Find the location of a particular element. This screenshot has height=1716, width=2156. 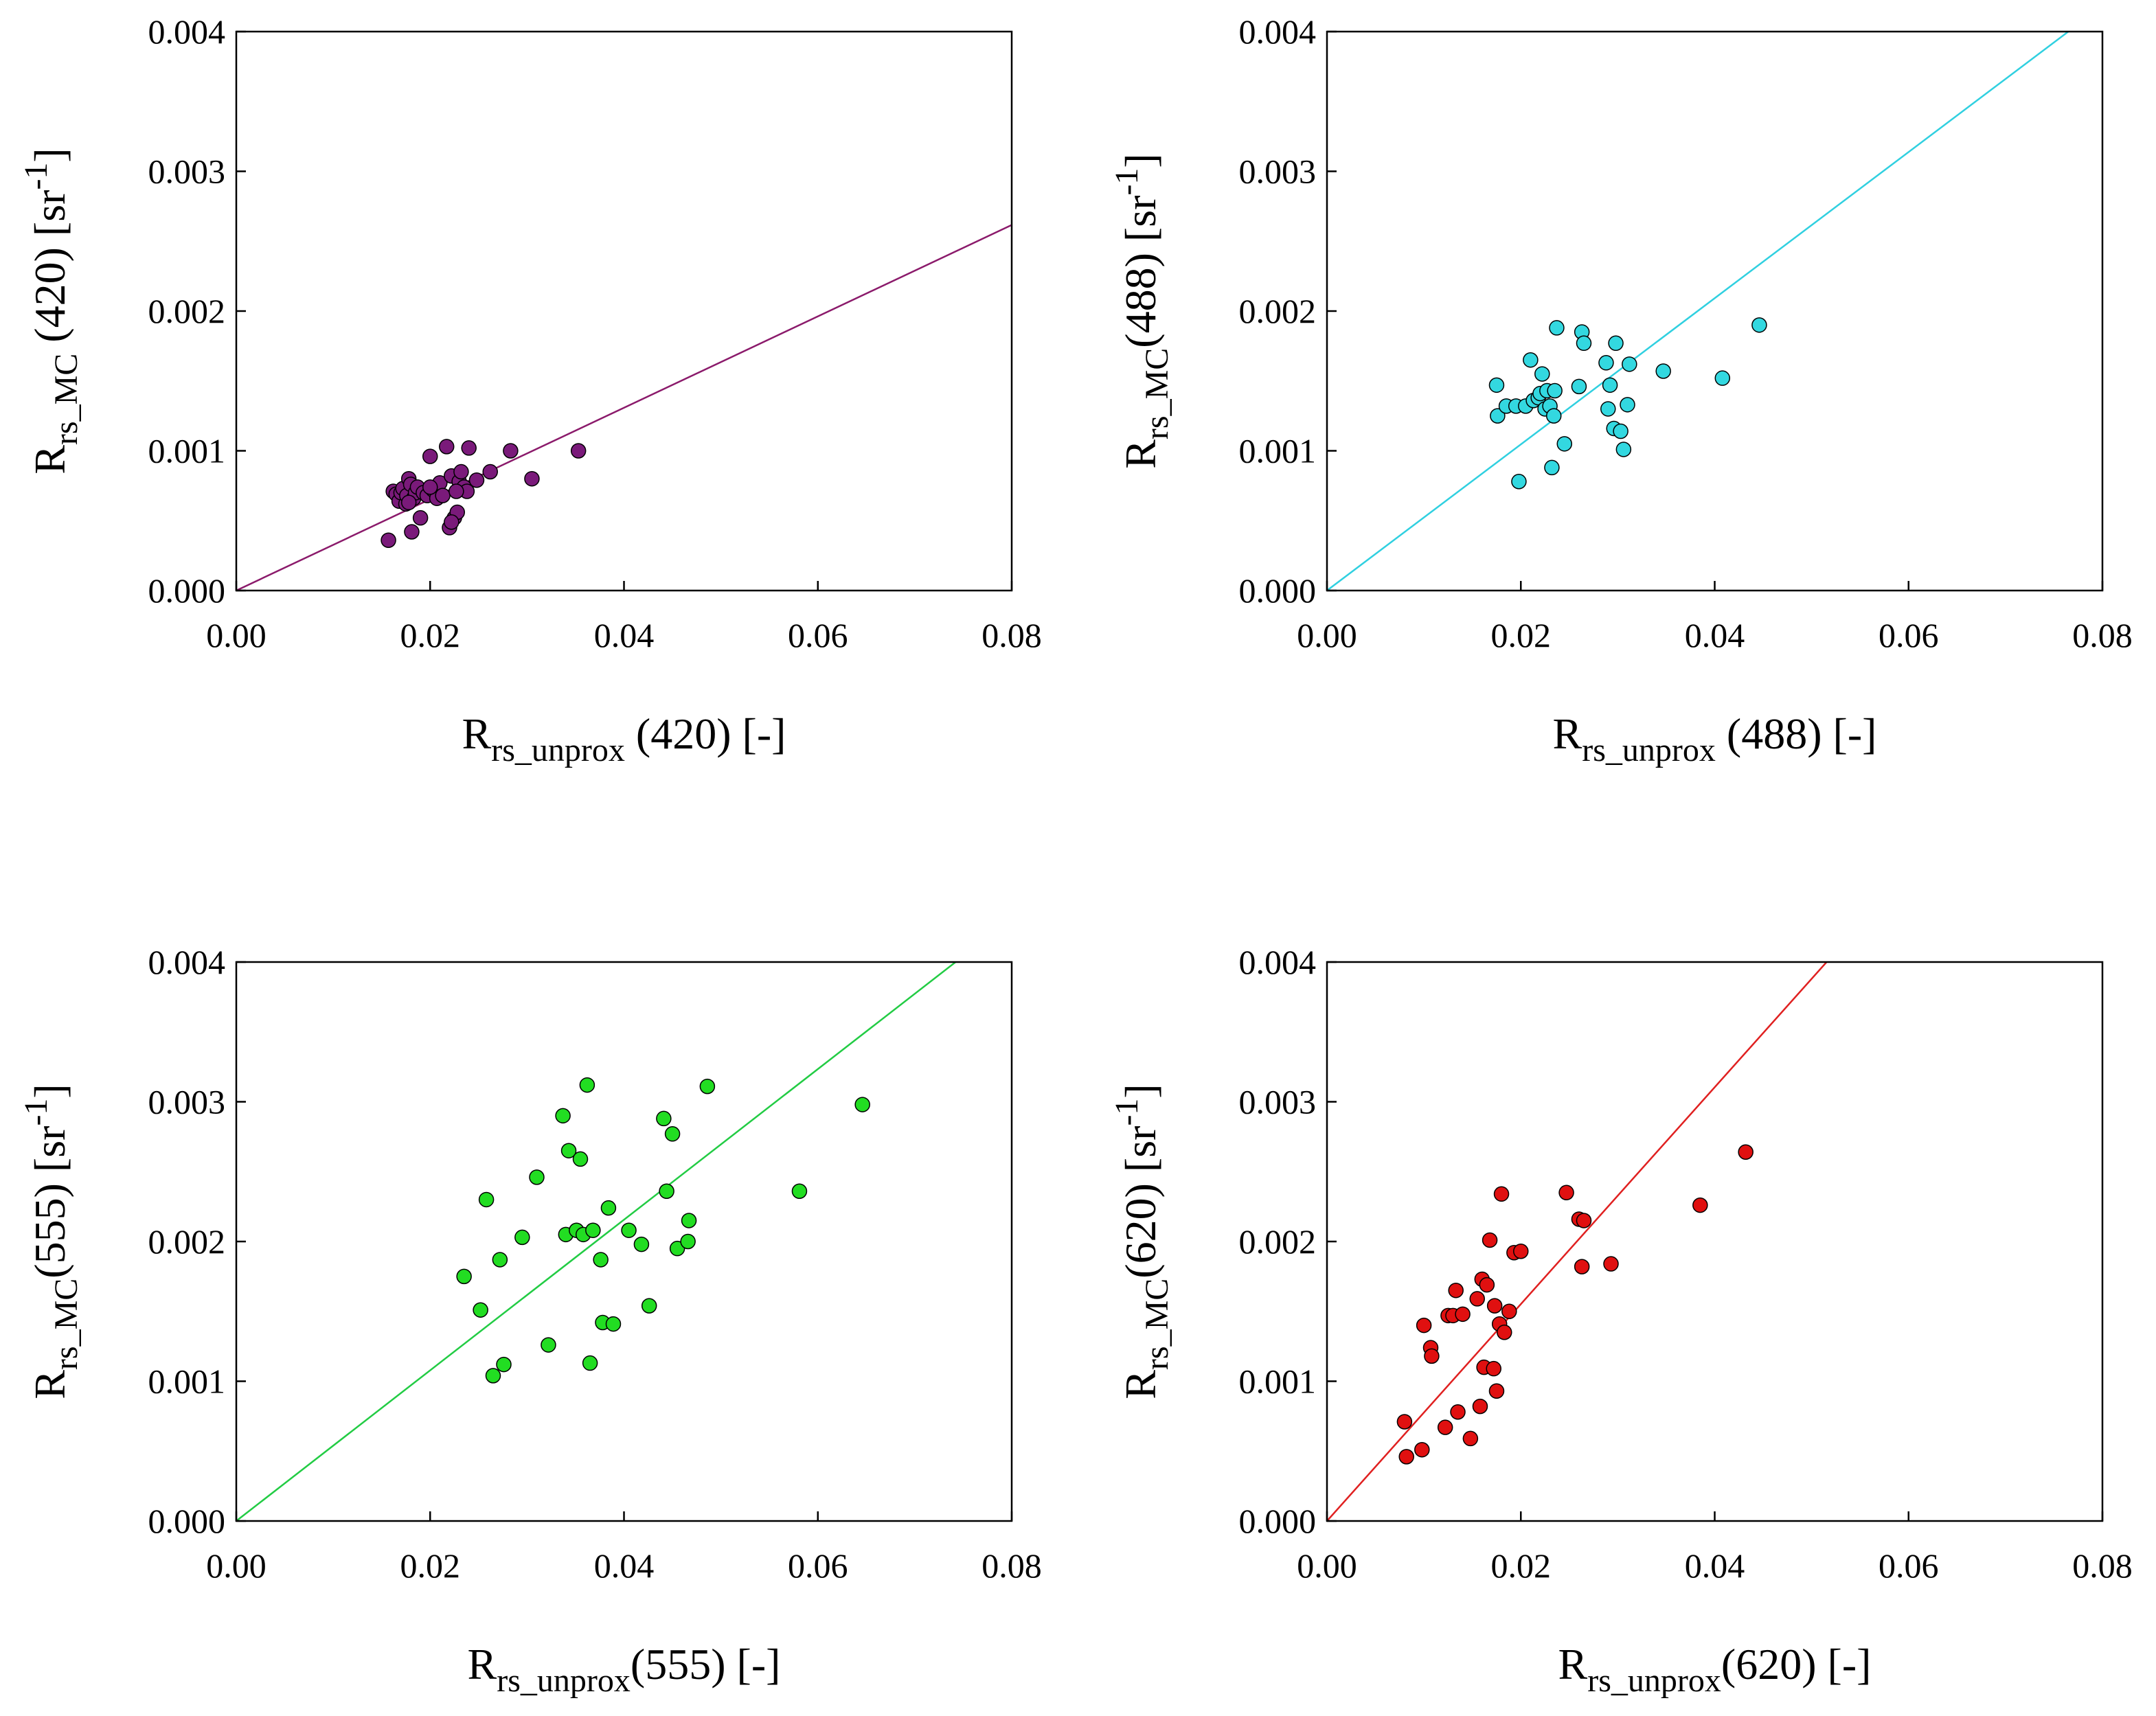

x-axis-title: Rrs_unprox(555) [-] is located at coordinates (624, 1670).